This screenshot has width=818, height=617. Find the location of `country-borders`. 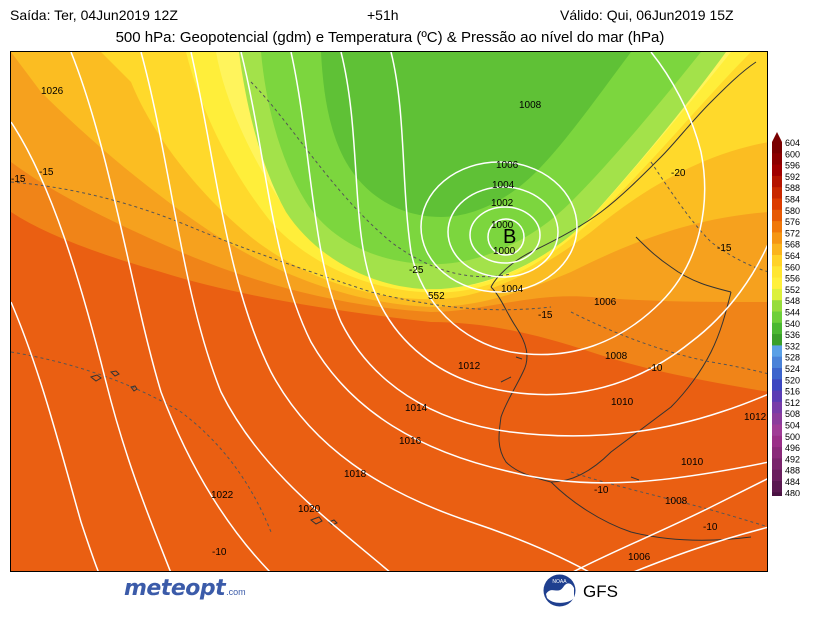

country-borders is located at coordinates (570, 418).